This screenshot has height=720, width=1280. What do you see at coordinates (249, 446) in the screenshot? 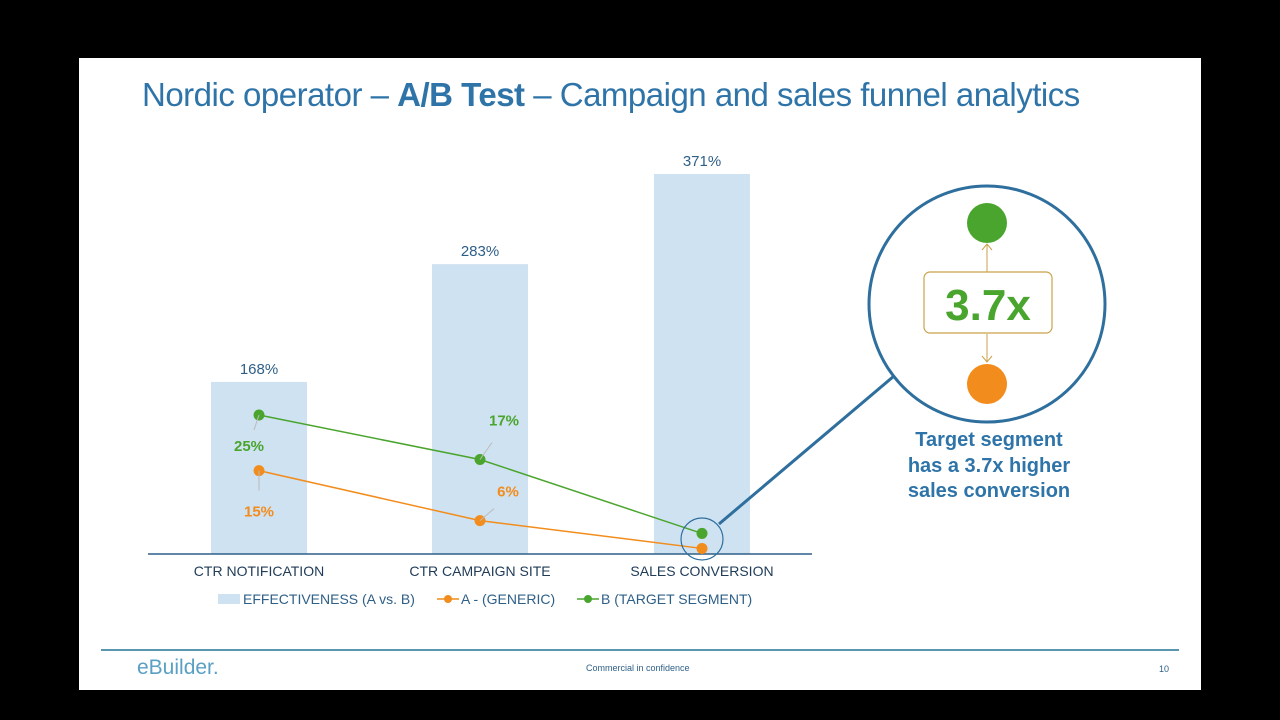
I see `data-label-B: 25%` at bounding box center [249, 446].